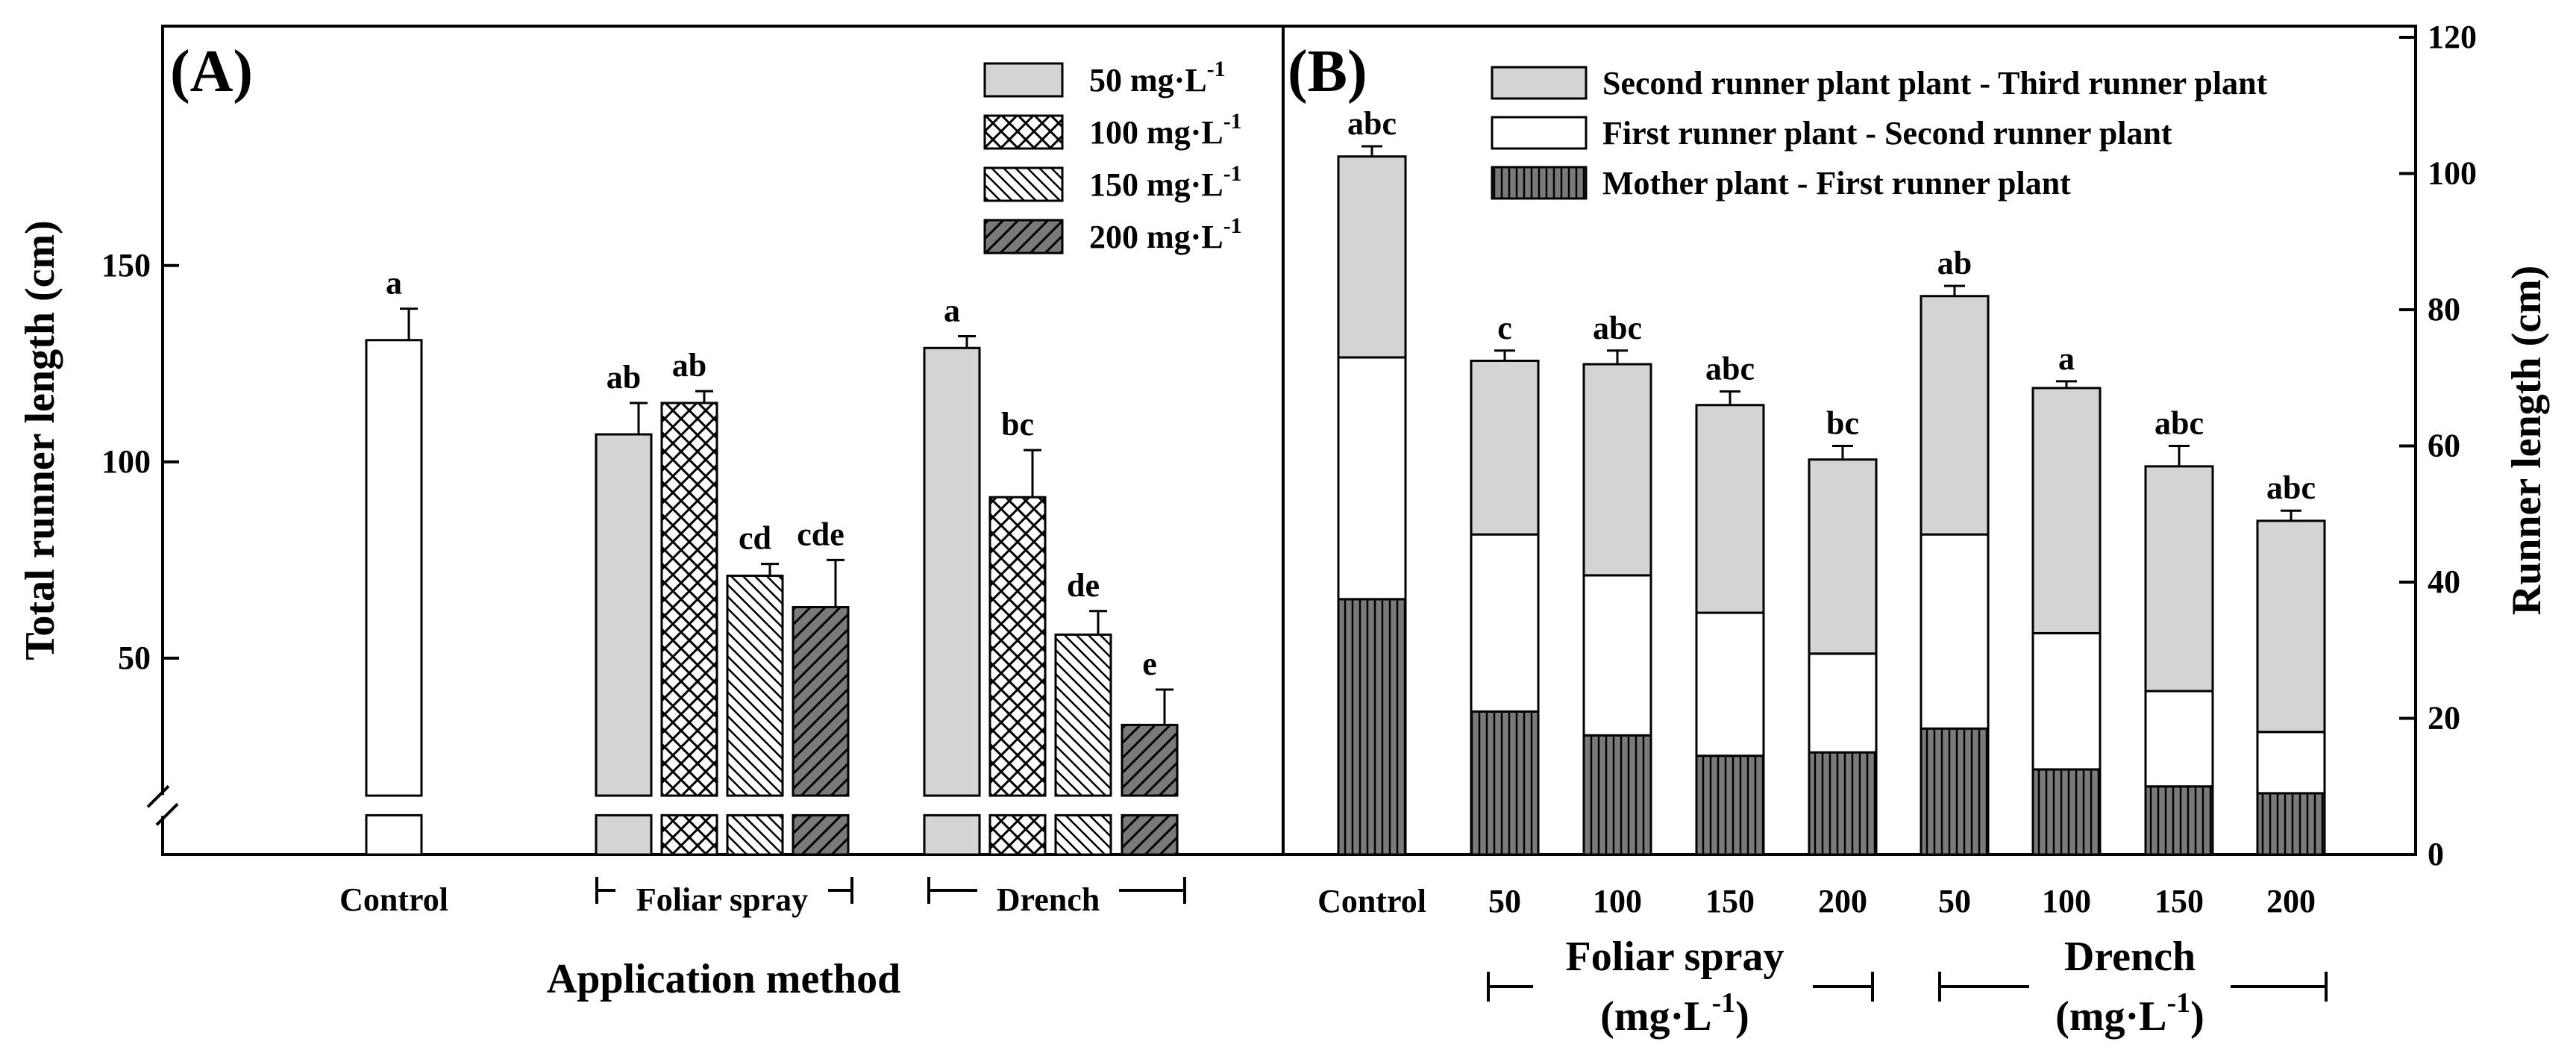 The height and width of the screenshot is (1062, 2576). What do you see at coordinates (1837, 183) in the screenshot?
I see `panel-b-legend-label: Mother plant - First runner plant` at bounding box center [1837, 183].